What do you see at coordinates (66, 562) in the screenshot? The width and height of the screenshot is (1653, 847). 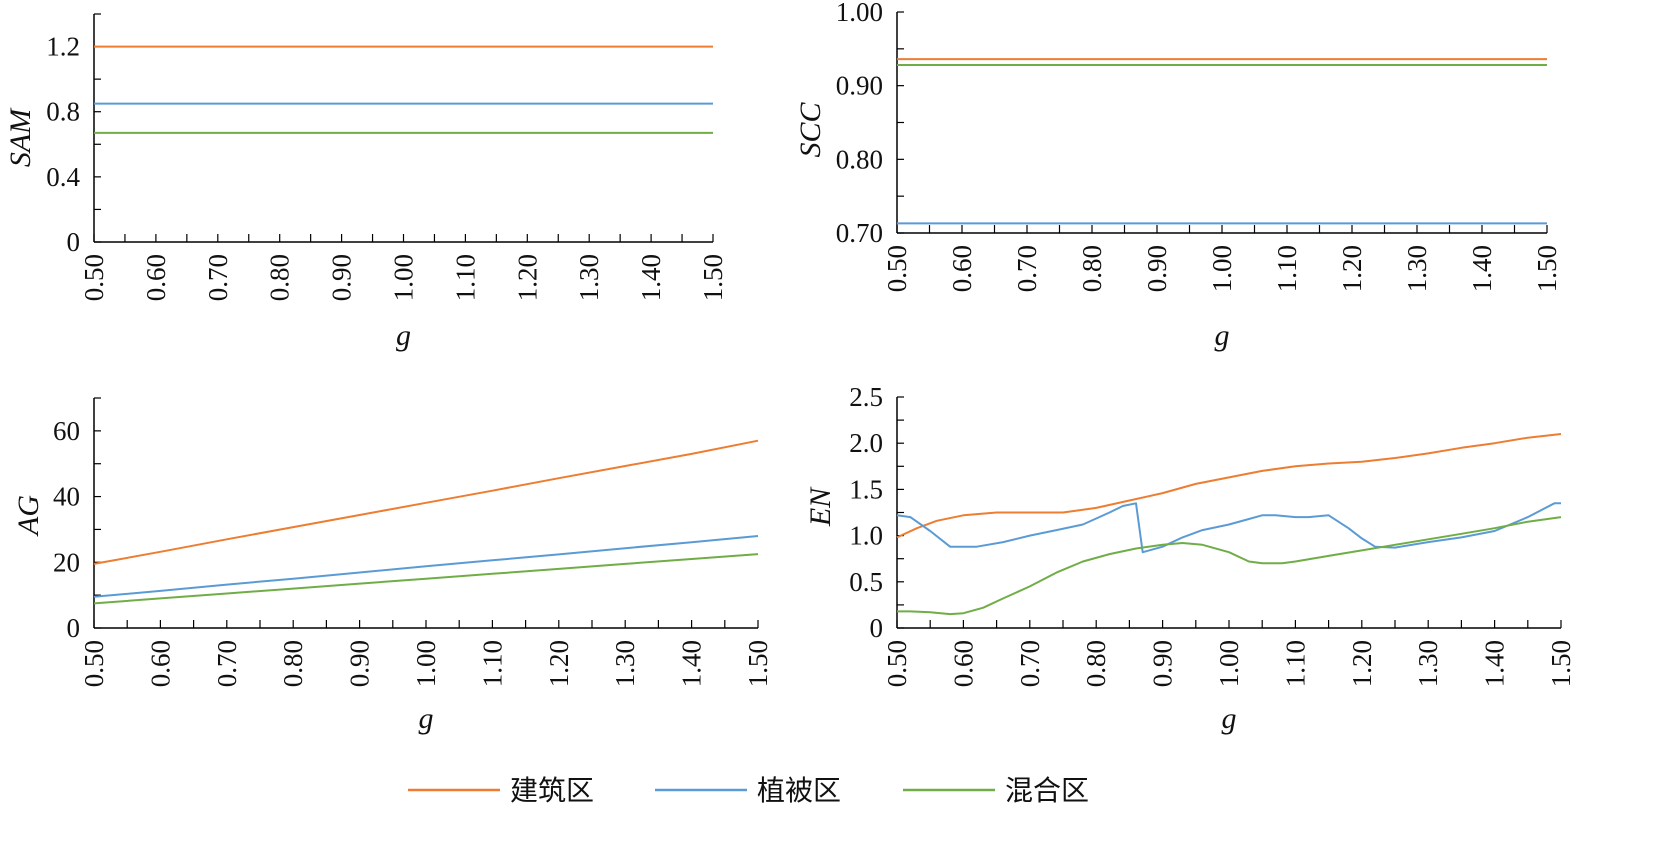 I see `y-tick-label: 20` at bounding box center [66, 562].